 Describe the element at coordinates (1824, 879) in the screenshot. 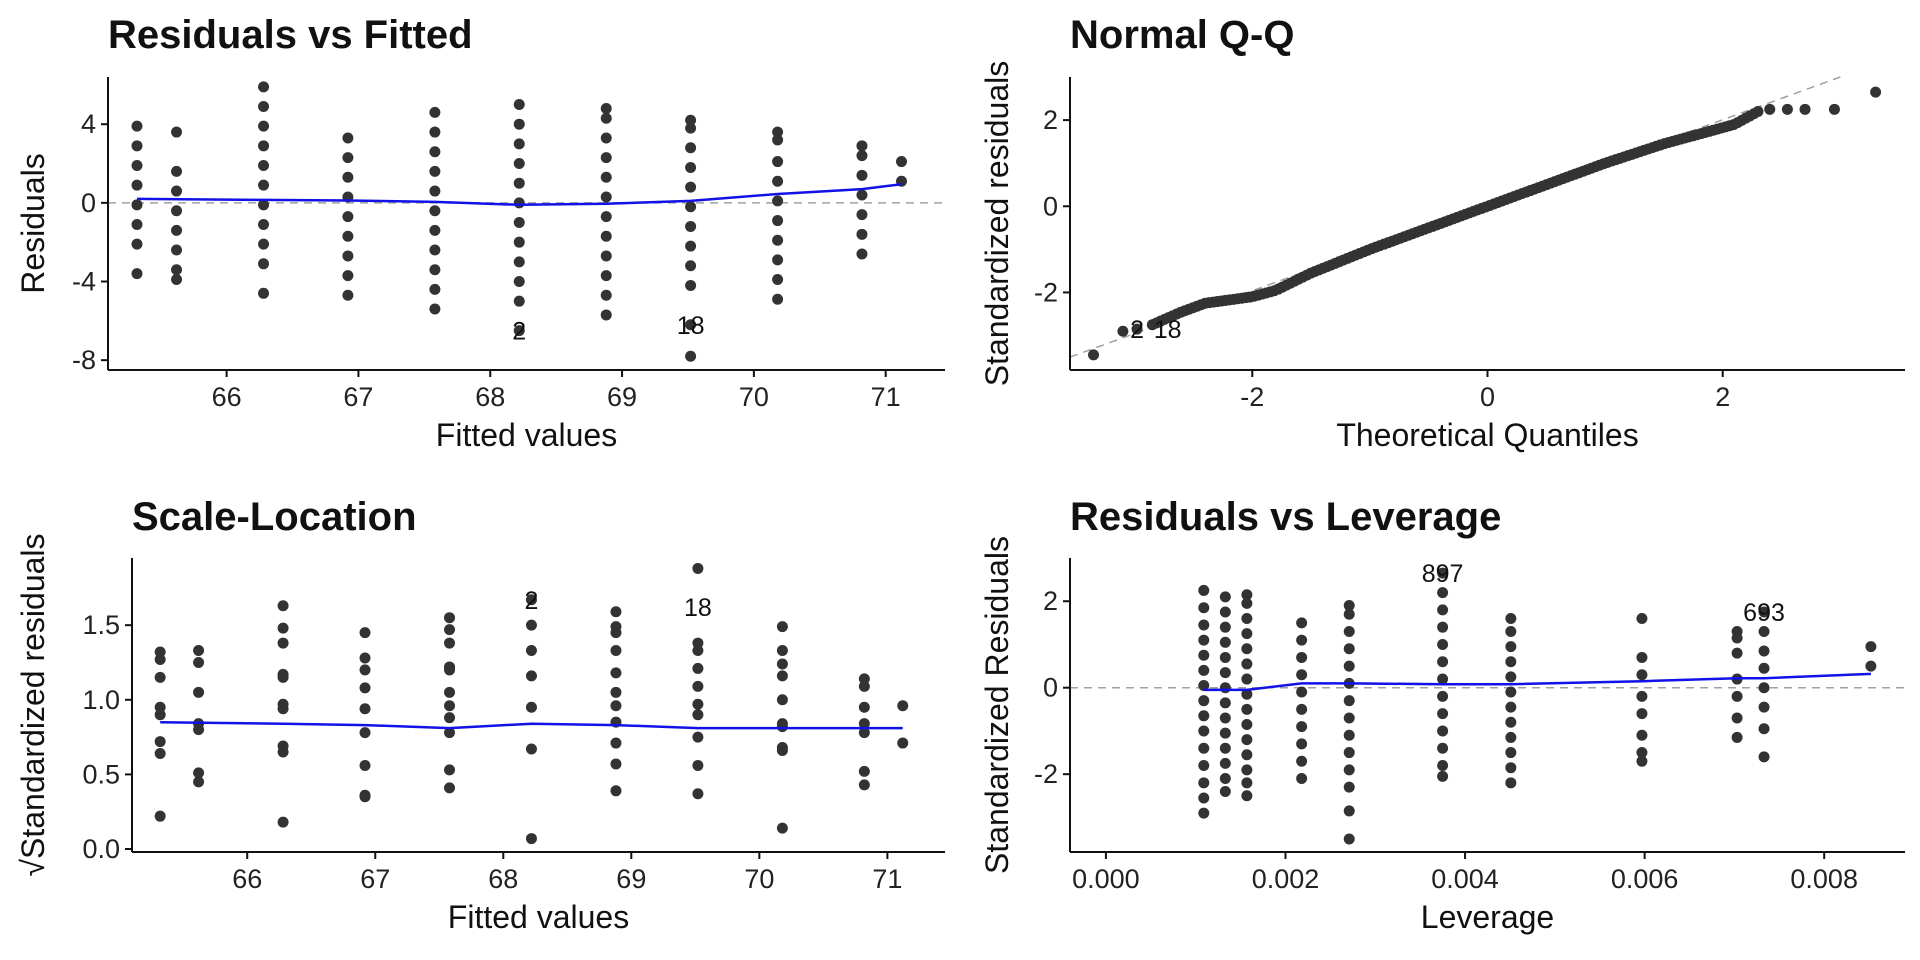

I see `x-tick-label: 0.008` at that location.